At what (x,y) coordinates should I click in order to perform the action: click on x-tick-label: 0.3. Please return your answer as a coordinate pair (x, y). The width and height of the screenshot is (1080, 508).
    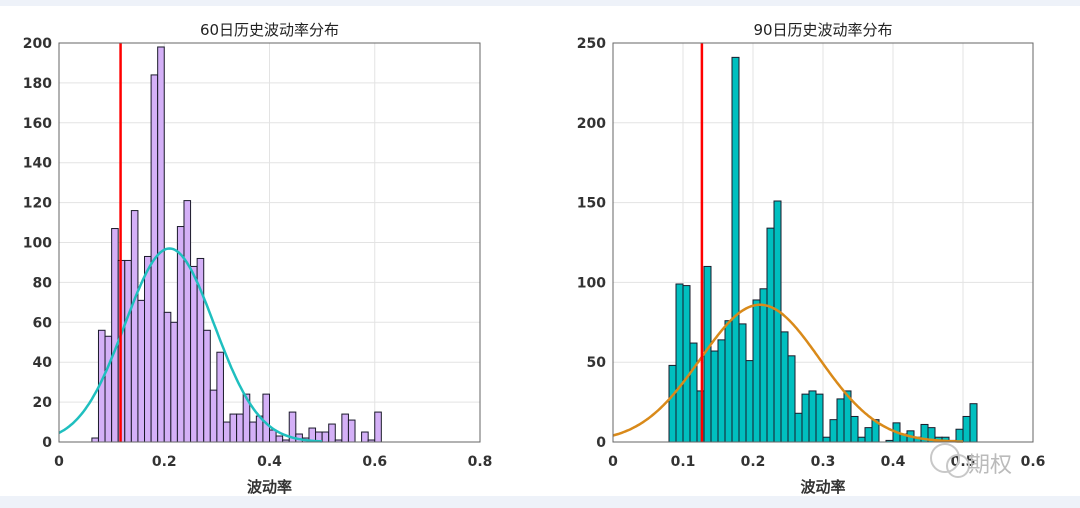
    Looking at the image, I should click on (823, 462).